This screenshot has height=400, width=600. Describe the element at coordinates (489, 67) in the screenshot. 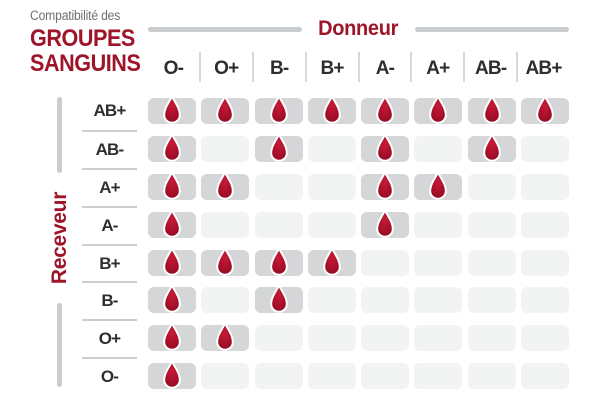

I see `donor-column-header: AB-` at that location.